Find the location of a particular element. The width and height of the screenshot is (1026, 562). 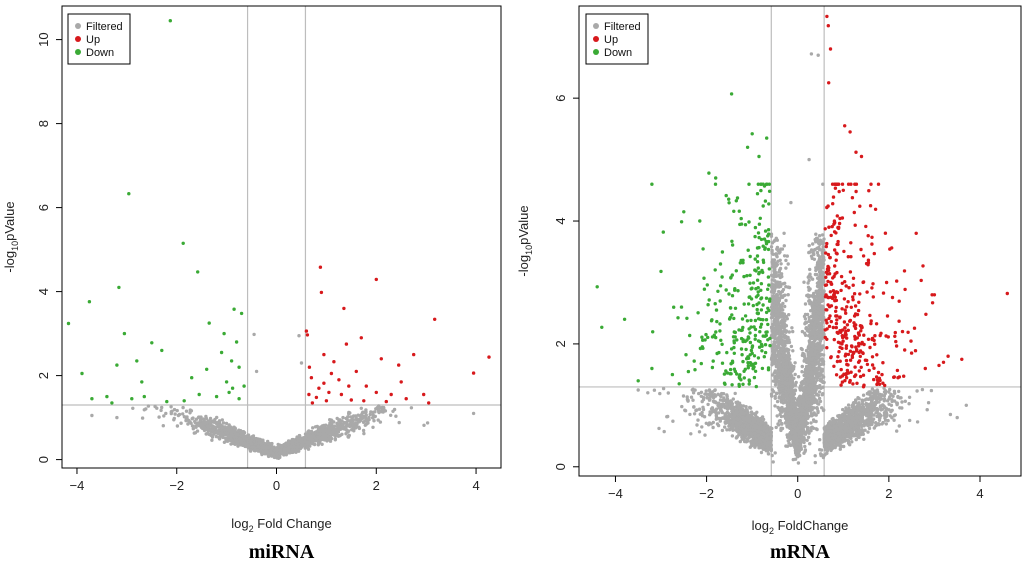

legend-marker-down is located at coordinates (78, 52).